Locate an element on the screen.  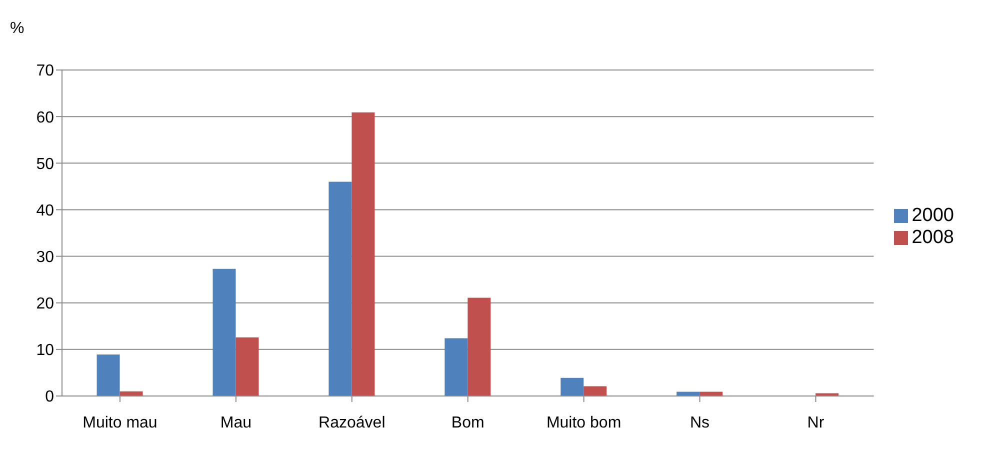
y-tick-label: 60 is located at coordinates (45, 117).